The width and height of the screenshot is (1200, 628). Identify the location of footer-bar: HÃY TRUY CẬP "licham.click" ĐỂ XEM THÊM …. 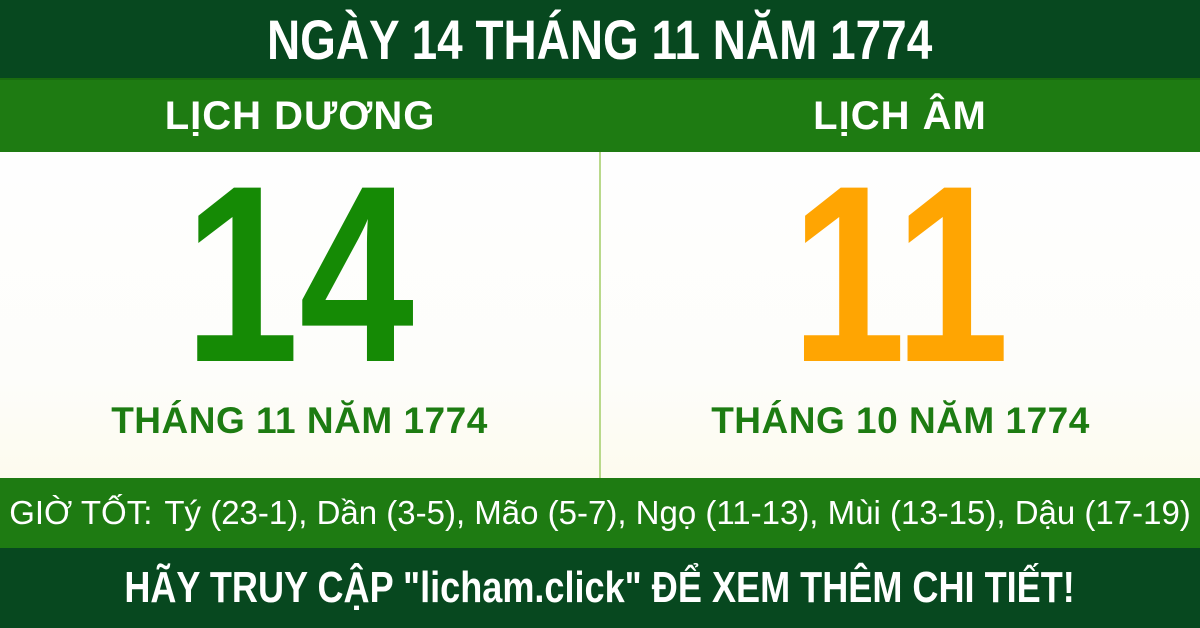
(600, 588).